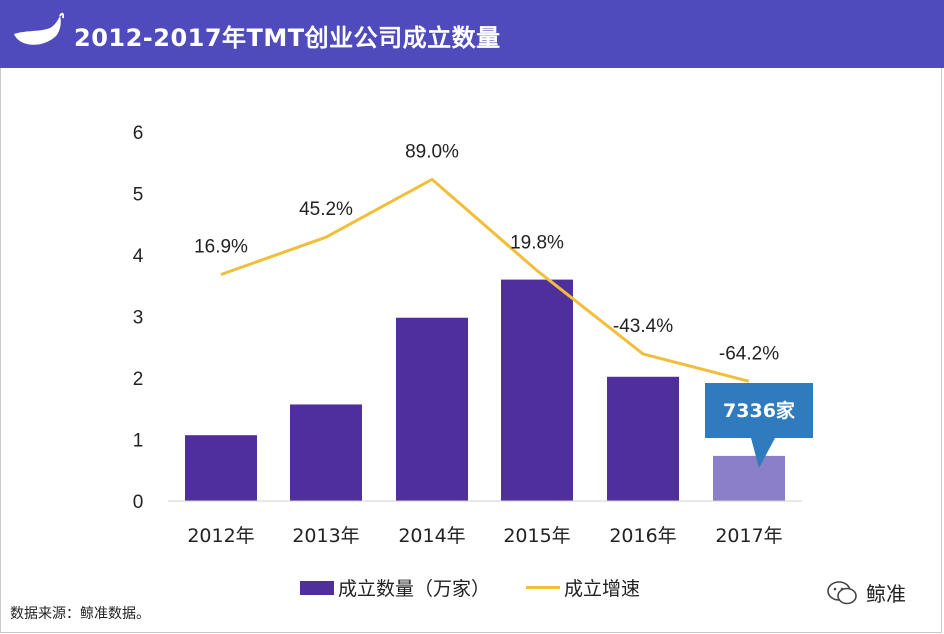 The height and width of the screenshot is (634, 944). I want to click on growth-data-label: -64.2%, so click(749, 353).